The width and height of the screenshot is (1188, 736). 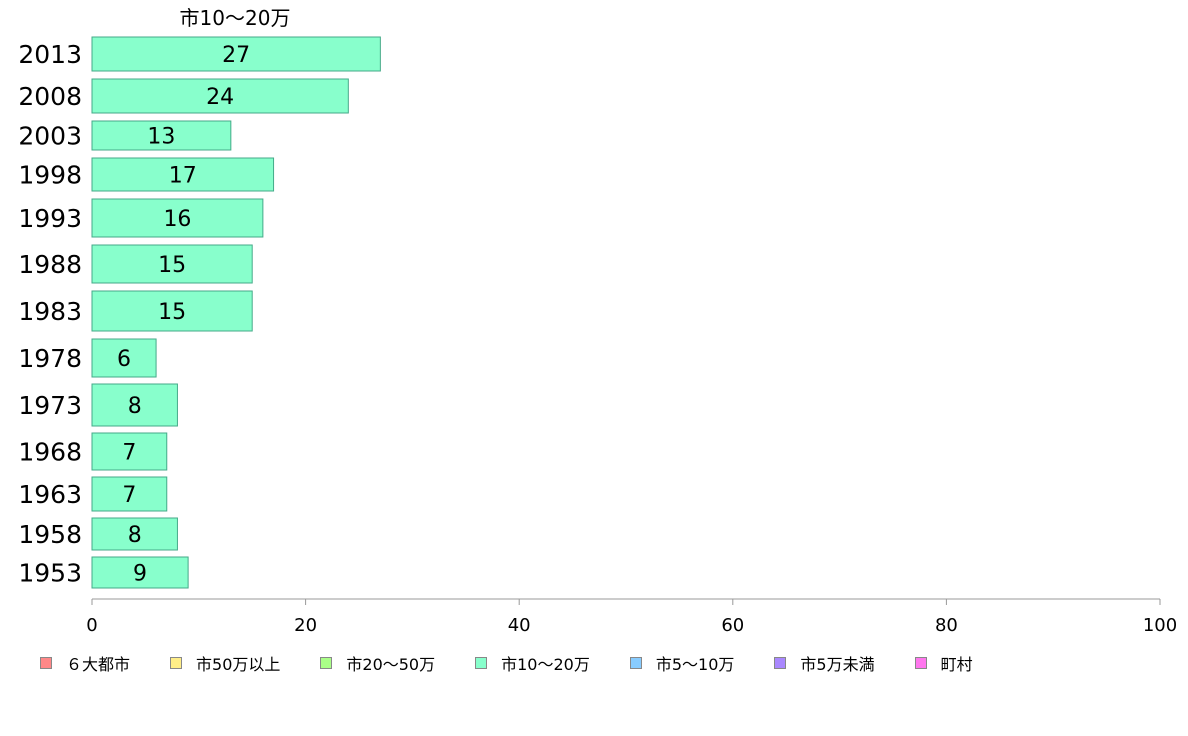 I want to click on bar-value-label: 27, so click(x=236, y=55).